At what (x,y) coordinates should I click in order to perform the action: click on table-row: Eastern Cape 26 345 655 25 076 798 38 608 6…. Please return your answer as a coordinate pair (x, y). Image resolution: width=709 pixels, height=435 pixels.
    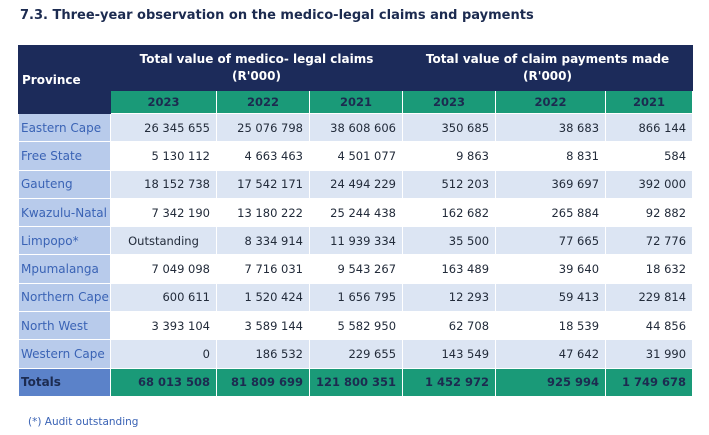
    Looking at the image, I should click on (356, 127).